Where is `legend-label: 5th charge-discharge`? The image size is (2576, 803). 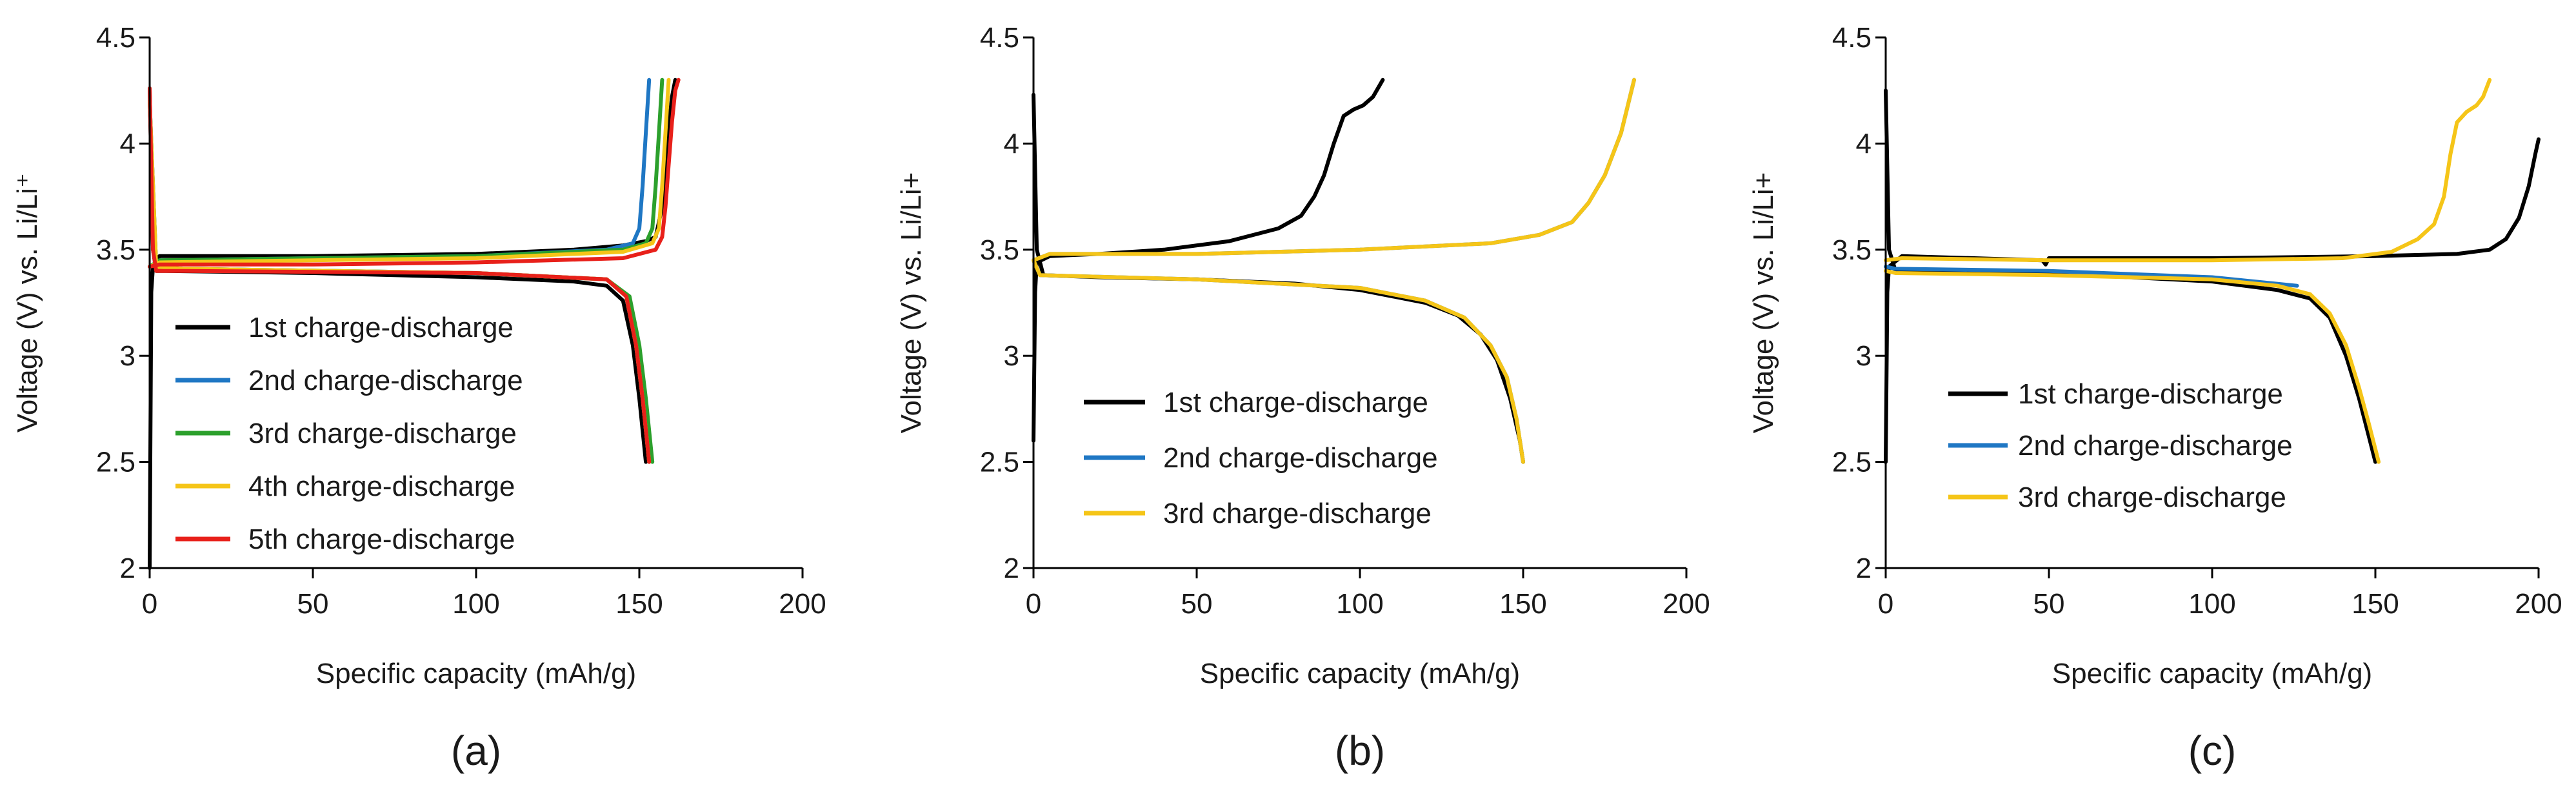
legend-label: 5th charge-discharge is located at coordinates (381, 539).